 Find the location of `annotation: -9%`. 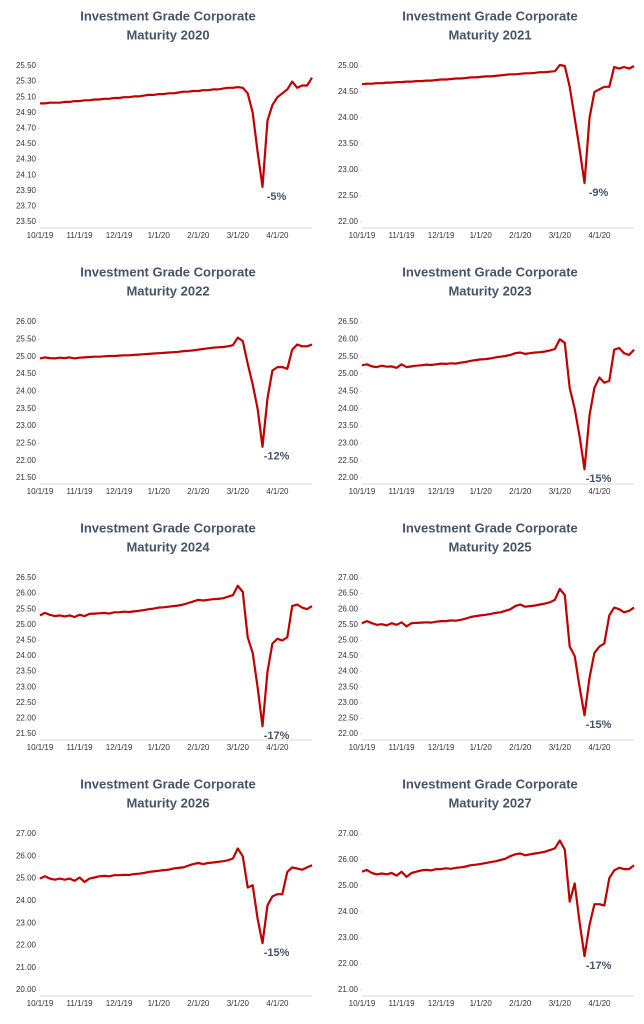

annotation: -9% is located at coordinates (599, 193).